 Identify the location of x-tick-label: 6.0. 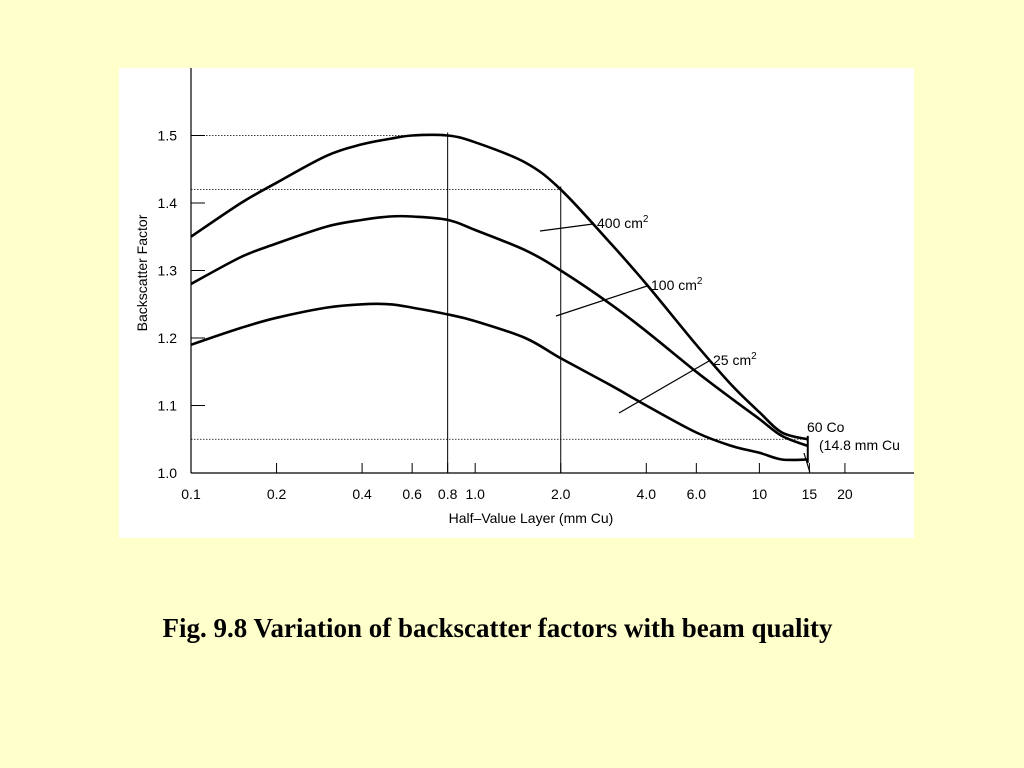
(697, 494).